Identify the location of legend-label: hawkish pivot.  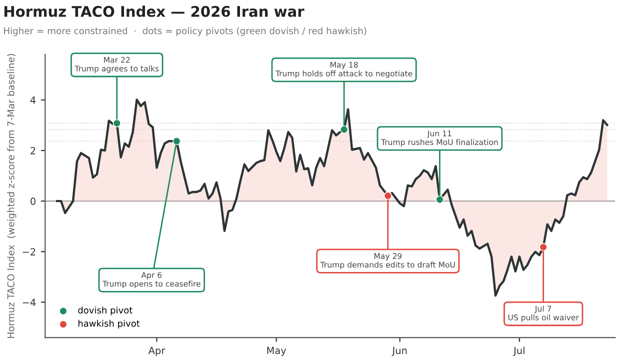
(109, 324).